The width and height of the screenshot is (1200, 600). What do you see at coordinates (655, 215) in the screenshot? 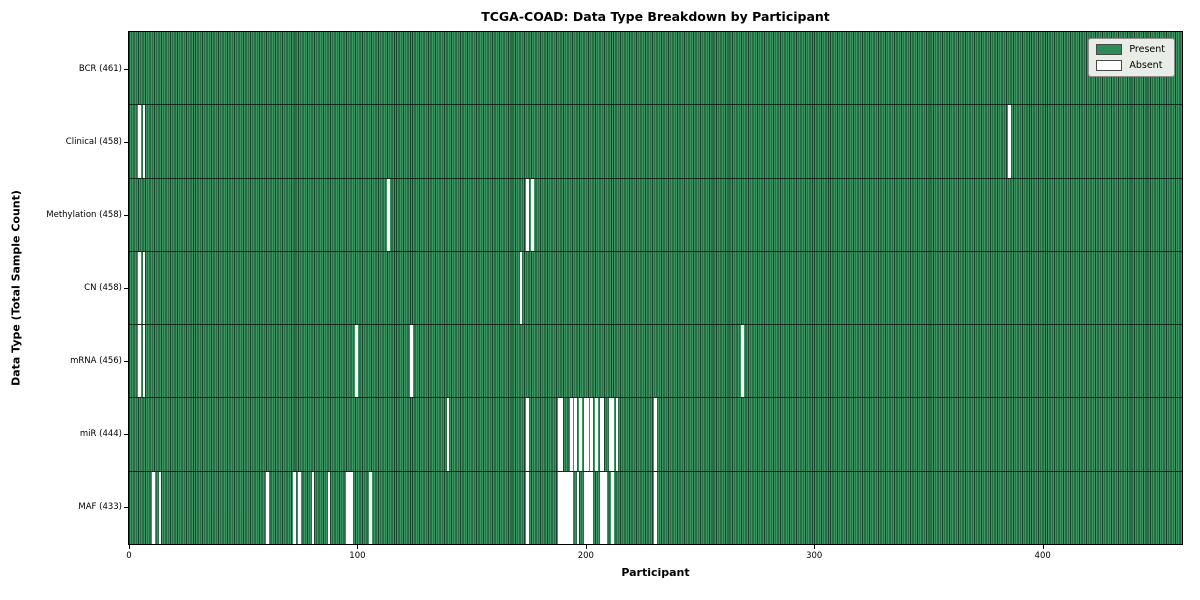
I see `heatmap-row-methylation` at bounding box center [655, 215].